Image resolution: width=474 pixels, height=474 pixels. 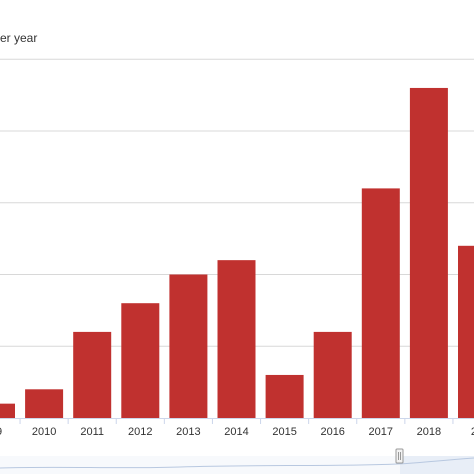 I want to click on range-navigator, so click(x=237, y=461).